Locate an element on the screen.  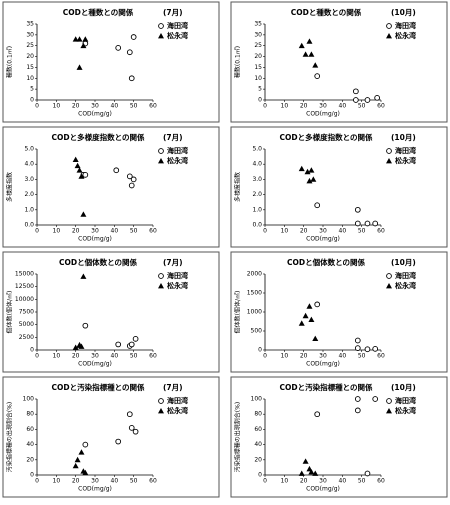
y-tick-label: 3.0 is located at coordinates (257, 179).